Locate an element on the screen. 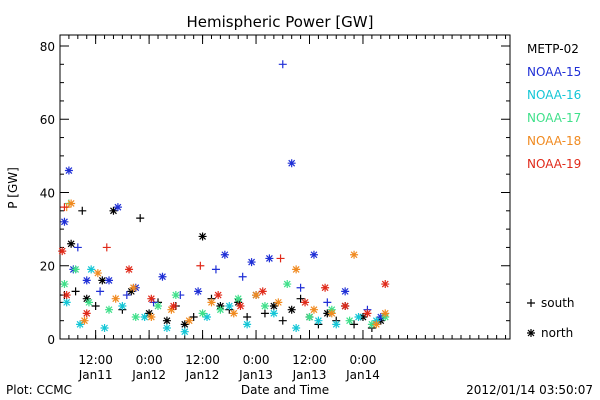 The image size is (600, 400). legend-item-noaa-16: NOAA-16 is located at coordinates (554, 95).